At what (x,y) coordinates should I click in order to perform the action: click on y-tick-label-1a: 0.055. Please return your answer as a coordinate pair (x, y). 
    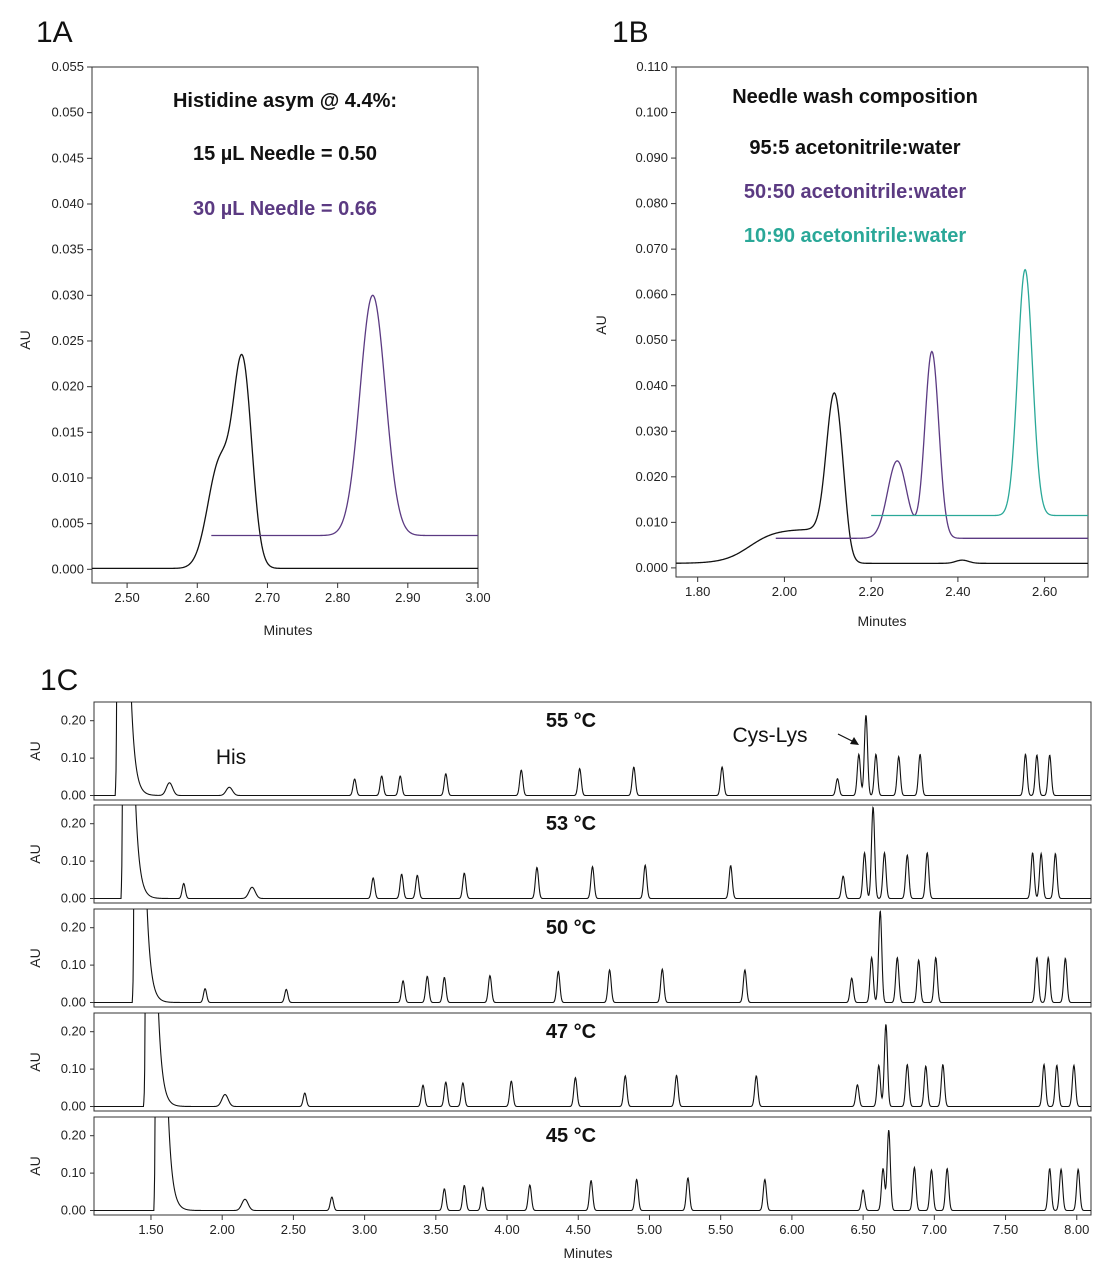
    Looking at the image, I should click on (67, 66).